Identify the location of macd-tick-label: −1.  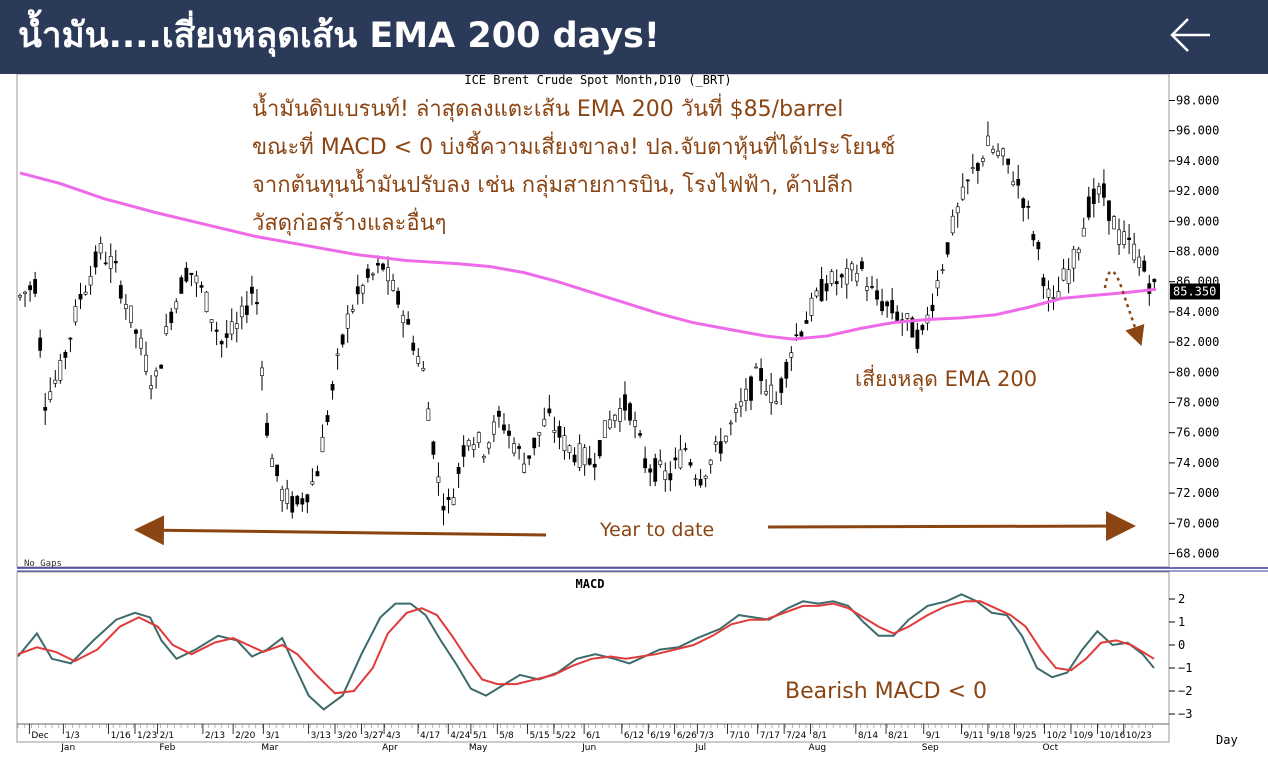
(1185, 668).